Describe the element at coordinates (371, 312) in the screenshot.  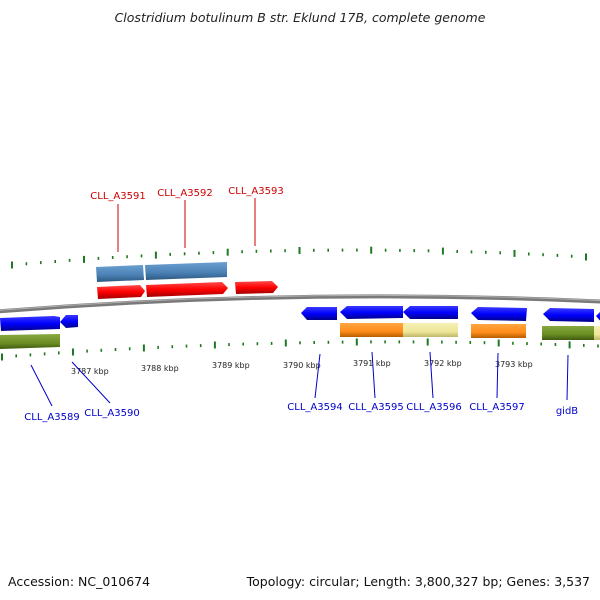
I see `gene-arrow-cll-a3595` at that location.